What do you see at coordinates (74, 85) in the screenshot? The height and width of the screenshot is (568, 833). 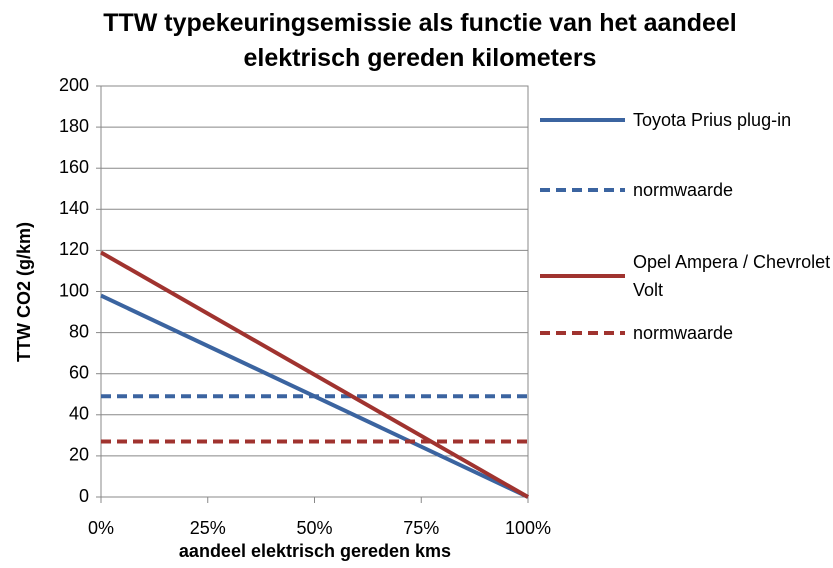 I see `y-tick-label: 200` at bounding box center [74, 85].